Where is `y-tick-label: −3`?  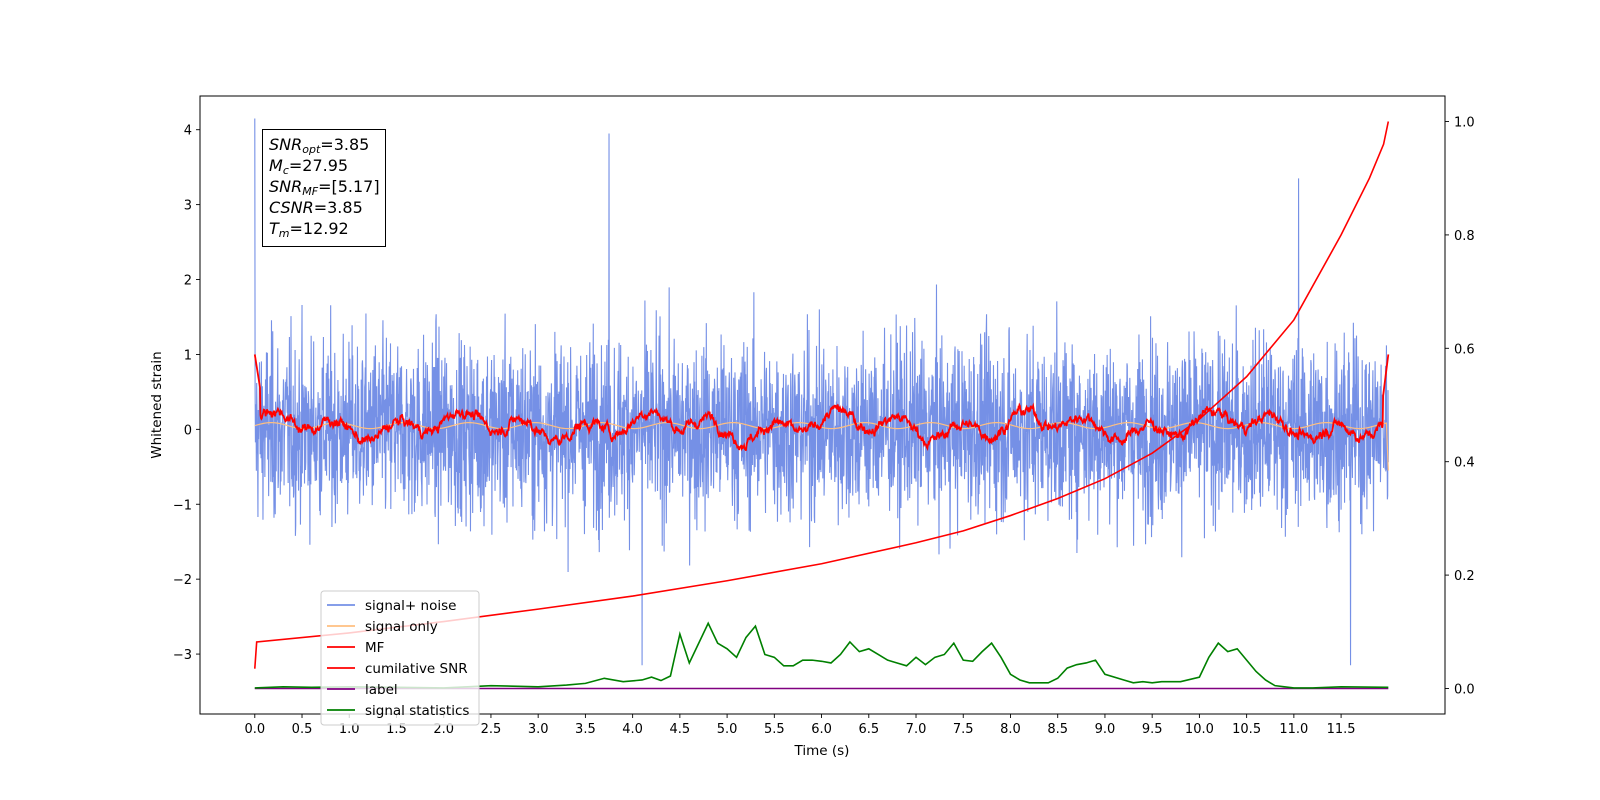
y-tick-label: −3 is located at coordinates (182, 655).